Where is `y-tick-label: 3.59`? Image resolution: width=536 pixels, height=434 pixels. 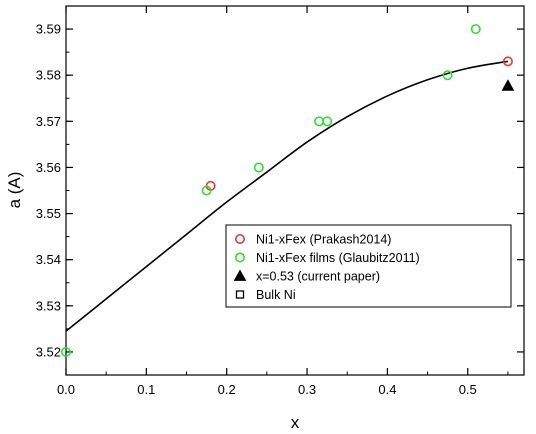
y-tick-label: 3.59 is located at coordinates (48, 29).